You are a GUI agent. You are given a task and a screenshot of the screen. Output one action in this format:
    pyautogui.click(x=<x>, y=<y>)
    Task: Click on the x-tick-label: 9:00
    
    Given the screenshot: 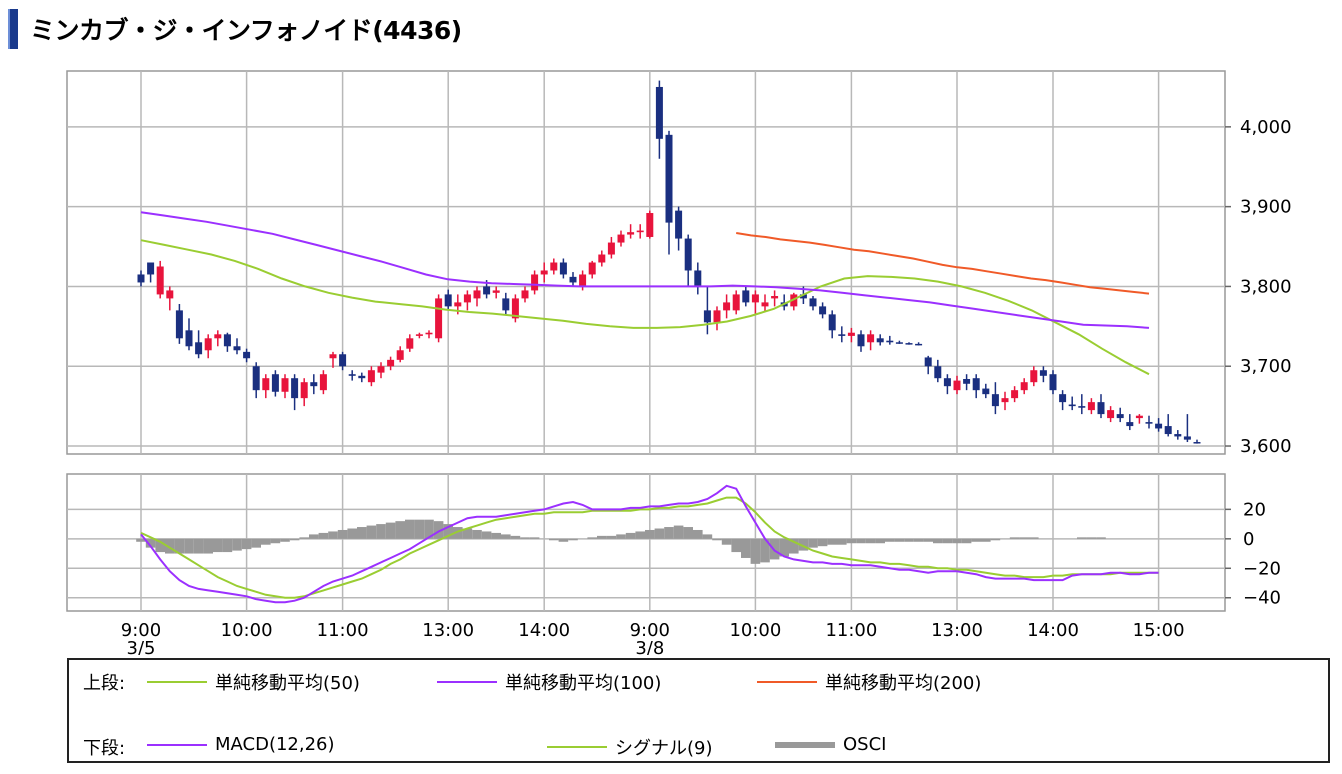 What is the action you would take?
    pyautogui.click(x=141, y=630)
    